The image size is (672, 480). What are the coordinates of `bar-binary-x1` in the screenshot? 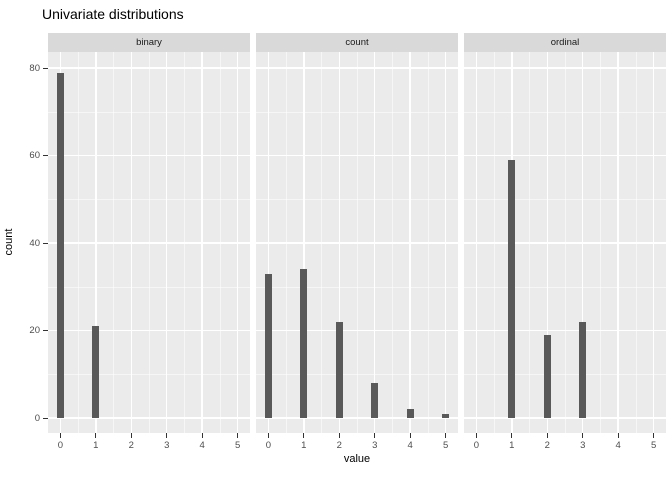 It's located at (96, 372).